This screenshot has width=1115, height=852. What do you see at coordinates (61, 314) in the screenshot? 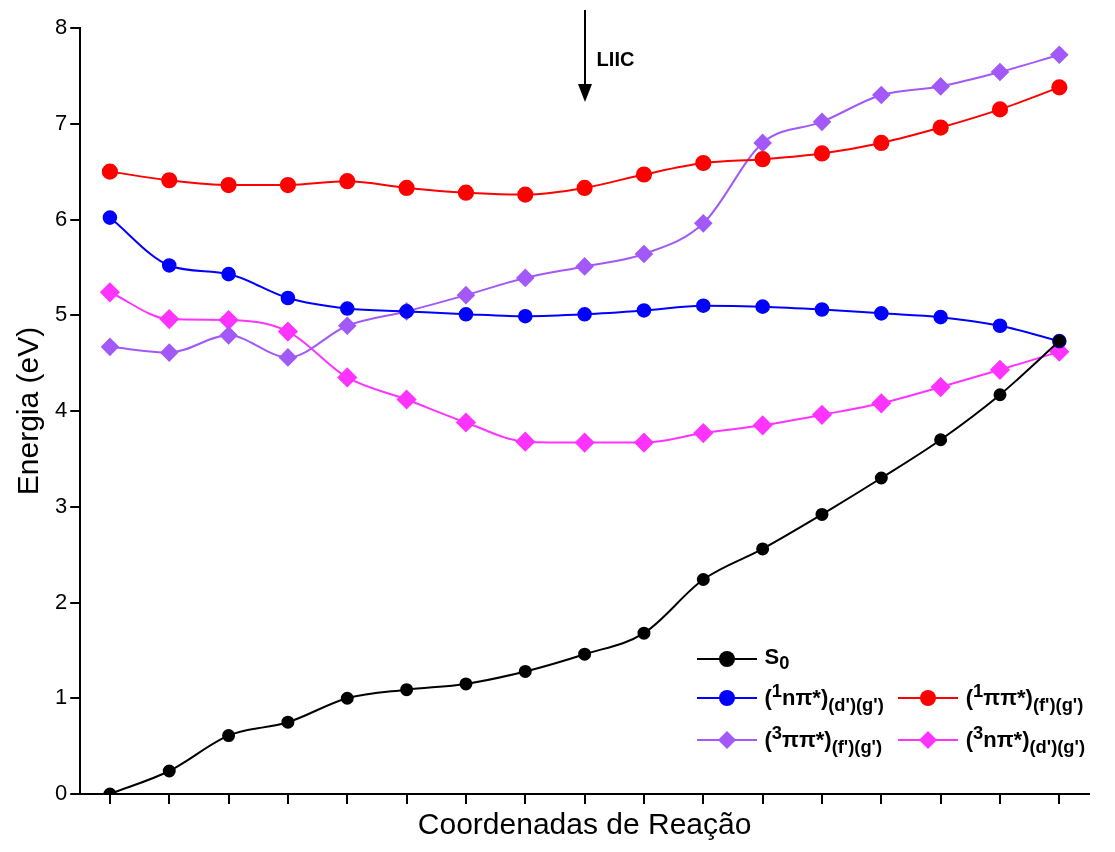
I see `y-tick-label: 5` at bounding box center [61, 314].